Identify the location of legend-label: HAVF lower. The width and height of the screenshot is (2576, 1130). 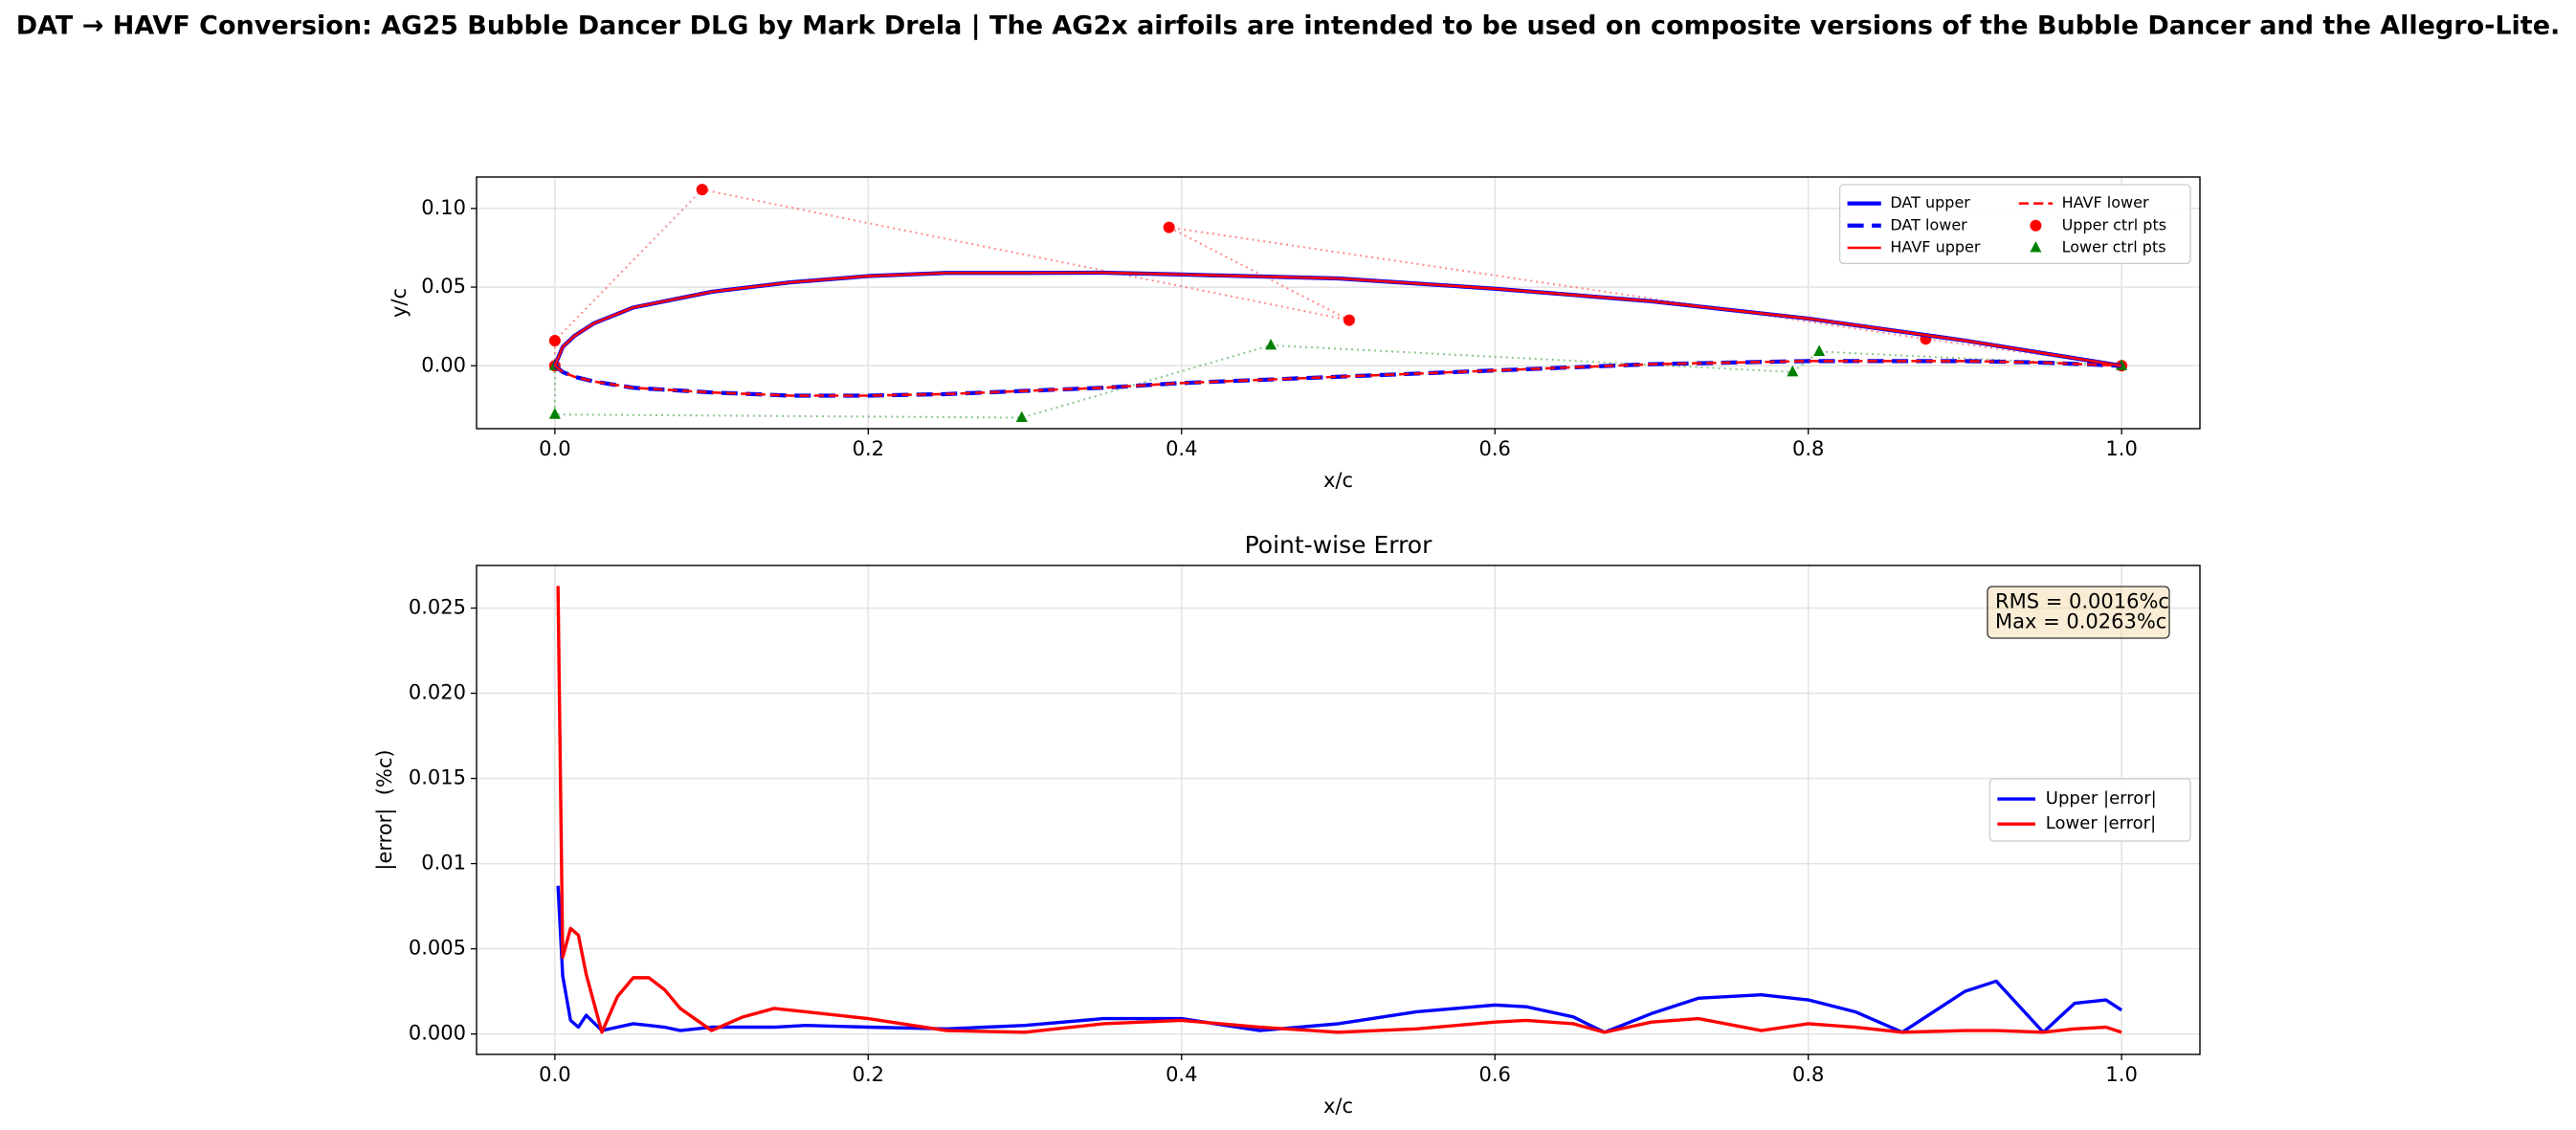
(2105, 202).